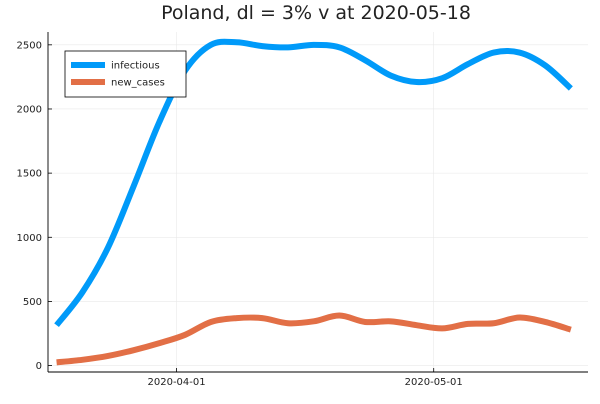  What do you see at coordinates (434, 382) in the screenshot?
I see `x-tick-label: 2020-05-01` at bounding box center [434, 382].